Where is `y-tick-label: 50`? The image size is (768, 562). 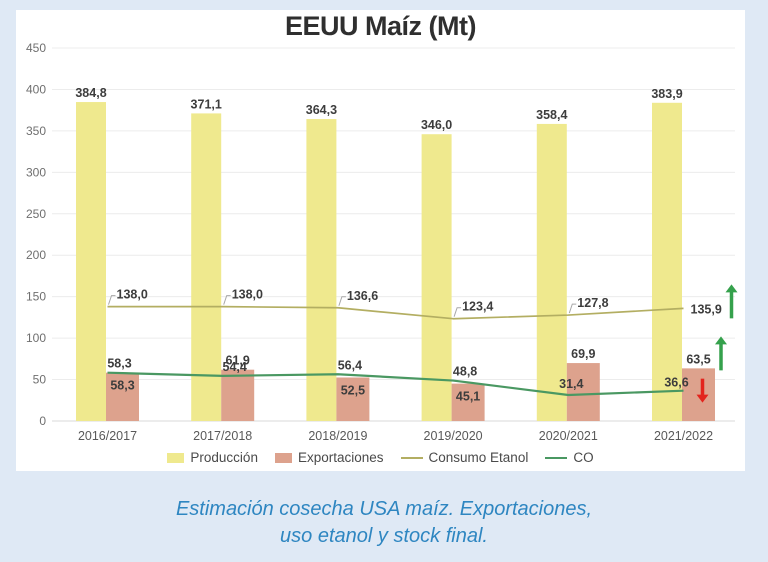 y-tick-label: 50 is located at coordinates (40, 380).